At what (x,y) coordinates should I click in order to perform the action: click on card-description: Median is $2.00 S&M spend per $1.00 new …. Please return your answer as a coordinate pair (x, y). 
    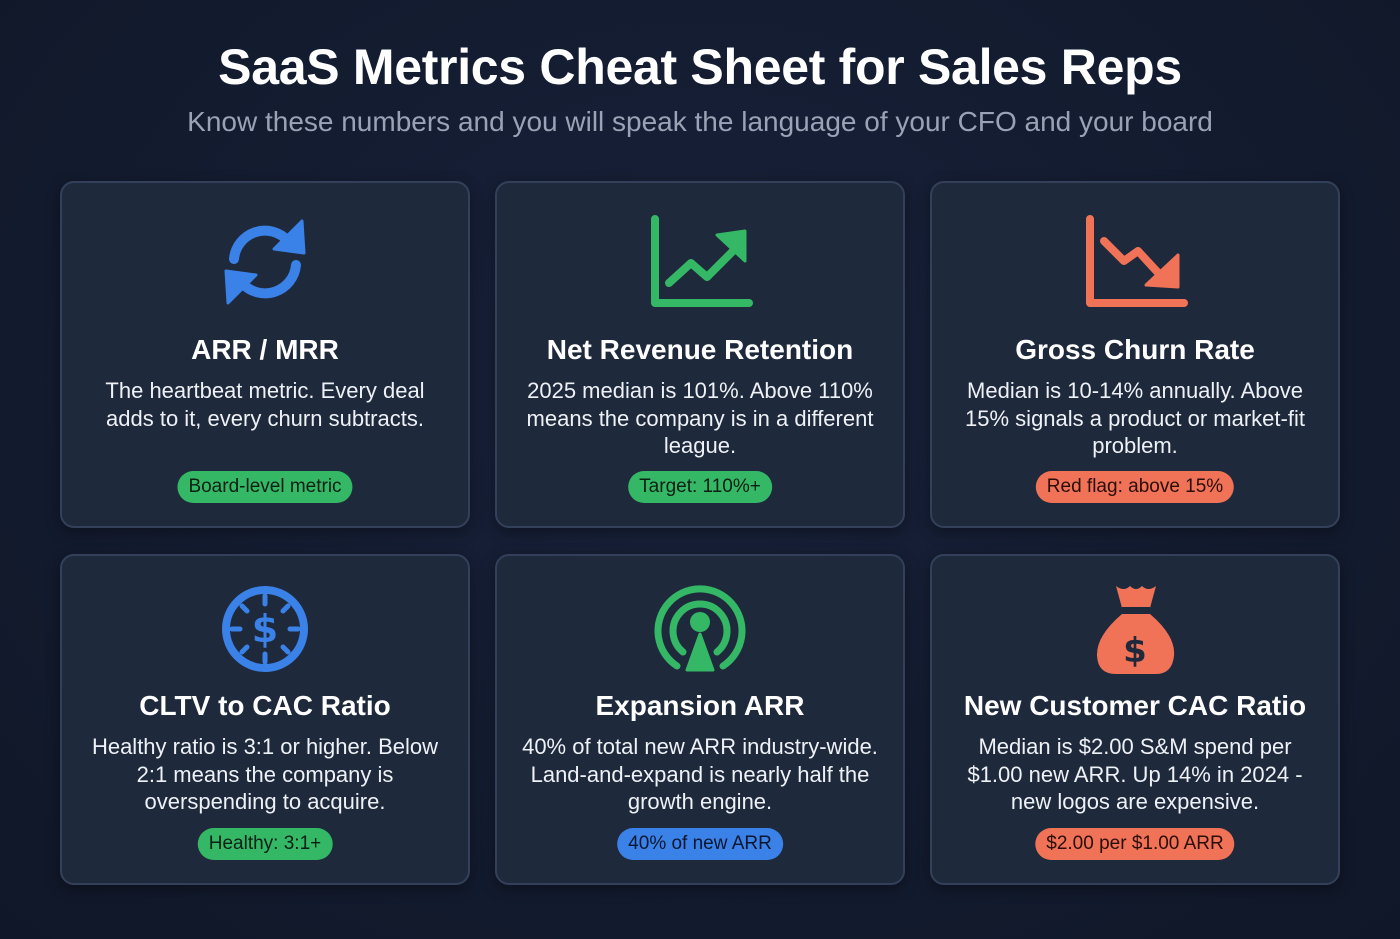
    Looking at the image, I should click on (1135, 774).